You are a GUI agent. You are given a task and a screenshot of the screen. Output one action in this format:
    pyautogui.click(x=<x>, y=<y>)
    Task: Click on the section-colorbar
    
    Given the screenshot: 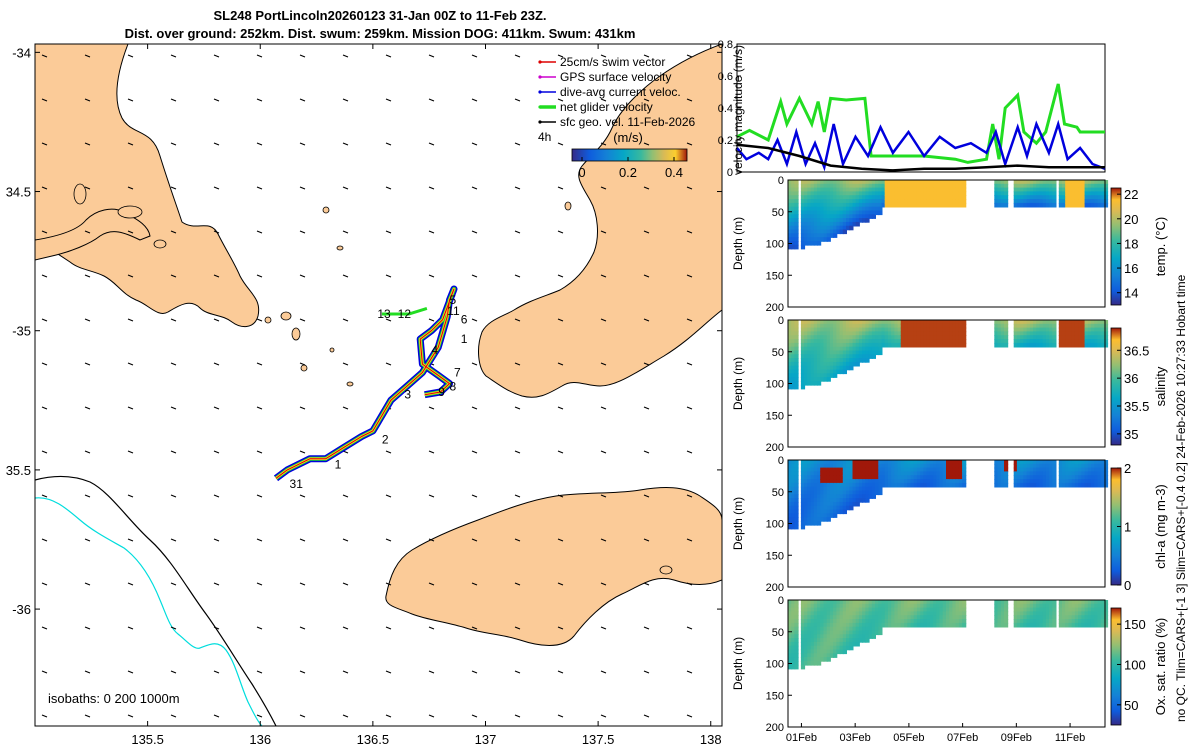 What is the action you would take?
    pyautogui.click(x=1116, y=666)
    